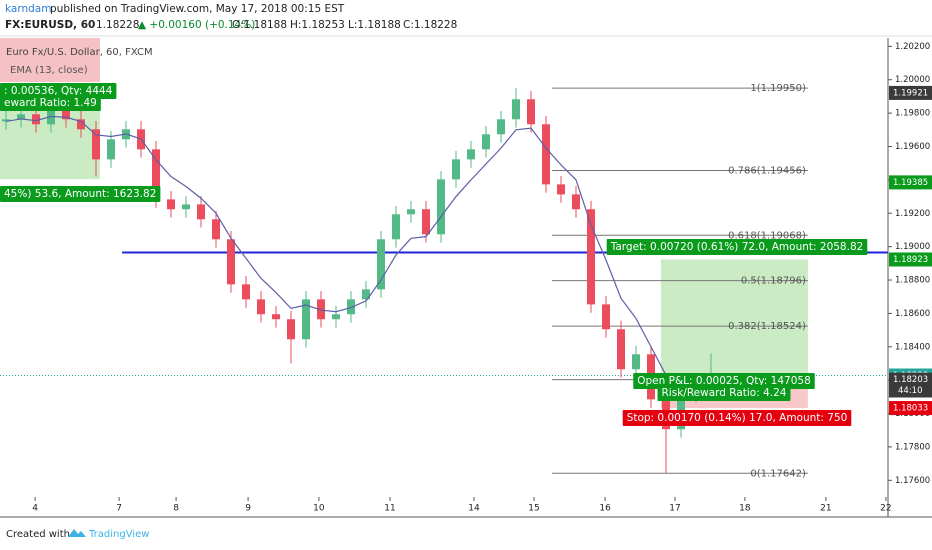 The height and width of the screenshot is (550, 932). Describe the element at coordinates (374, 25) in the screenshot. I see `low: L:1.18188` at that location.